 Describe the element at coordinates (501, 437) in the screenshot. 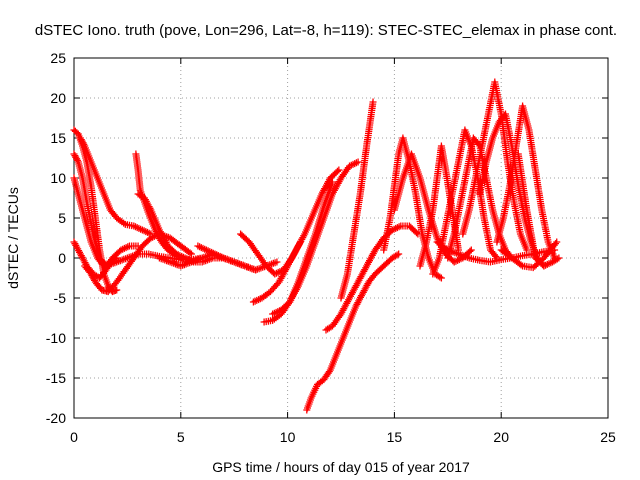

I see `x-tick-label: 20` at that location.